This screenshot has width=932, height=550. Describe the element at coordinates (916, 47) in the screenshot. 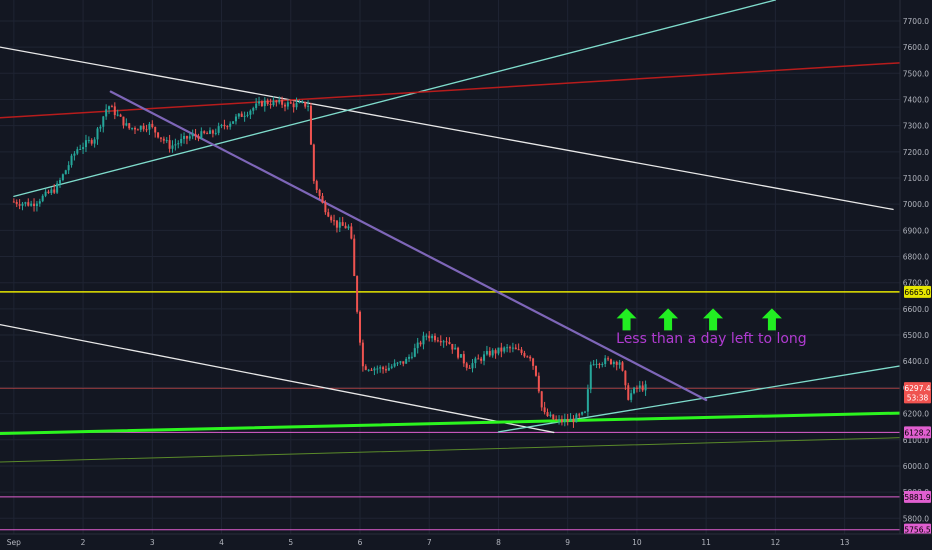

I see `price-tick-label: 7600.0` at that location.